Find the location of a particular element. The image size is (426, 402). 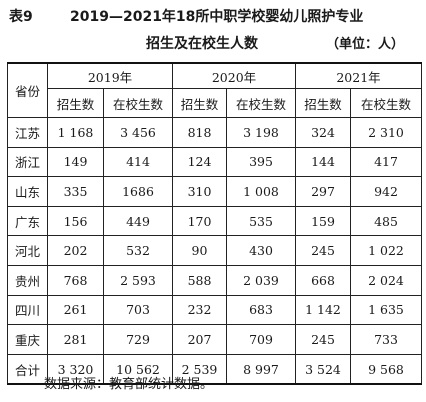

table-row: 河北 202 532 90 430 245 1 022 is located at coordinates (214, 250).